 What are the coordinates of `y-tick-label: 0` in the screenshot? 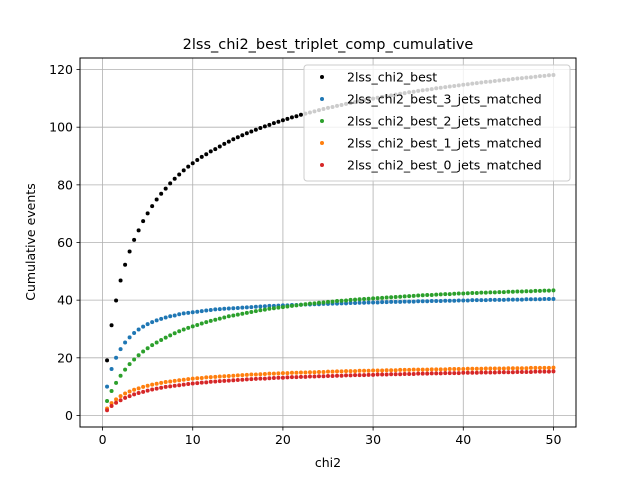 It's located at (69, 415).